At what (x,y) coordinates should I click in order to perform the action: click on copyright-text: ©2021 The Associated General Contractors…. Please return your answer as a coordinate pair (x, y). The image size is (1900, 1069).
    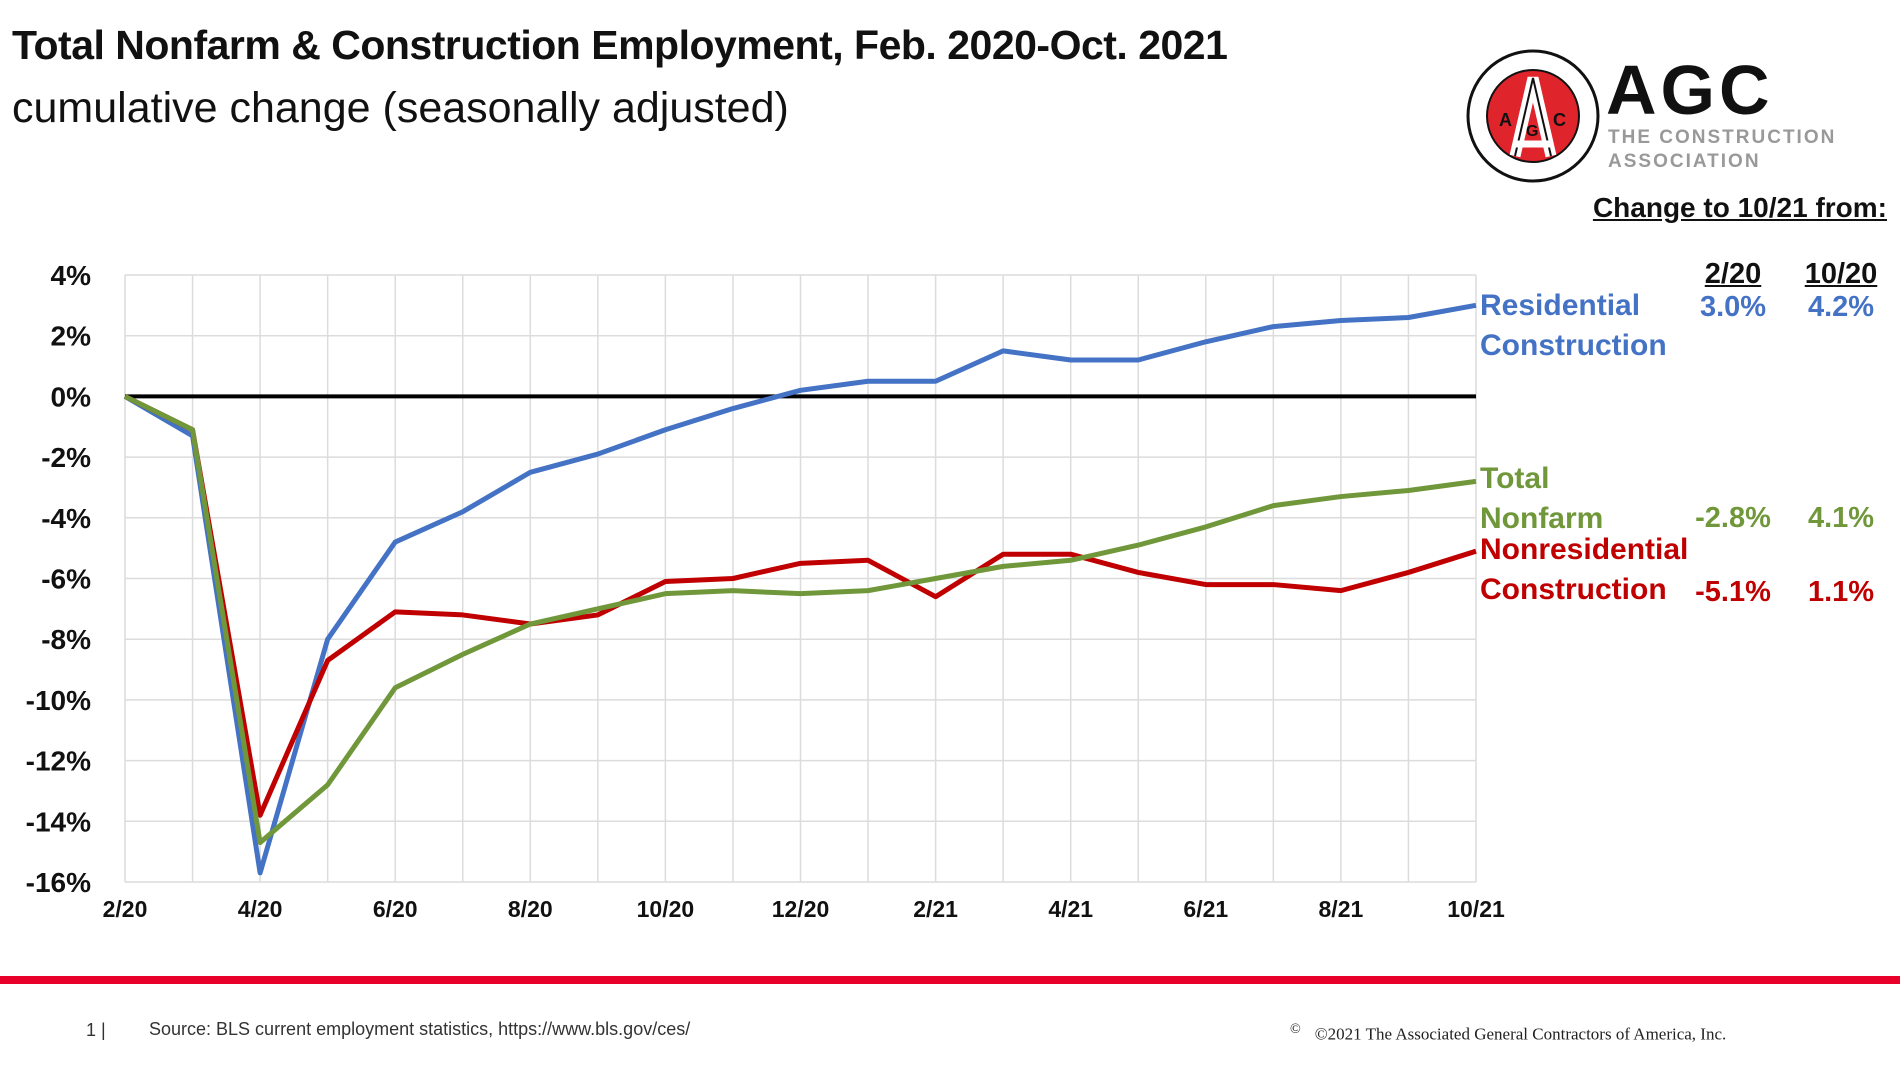
    Looking at the image, I should click on (1520, 1034).